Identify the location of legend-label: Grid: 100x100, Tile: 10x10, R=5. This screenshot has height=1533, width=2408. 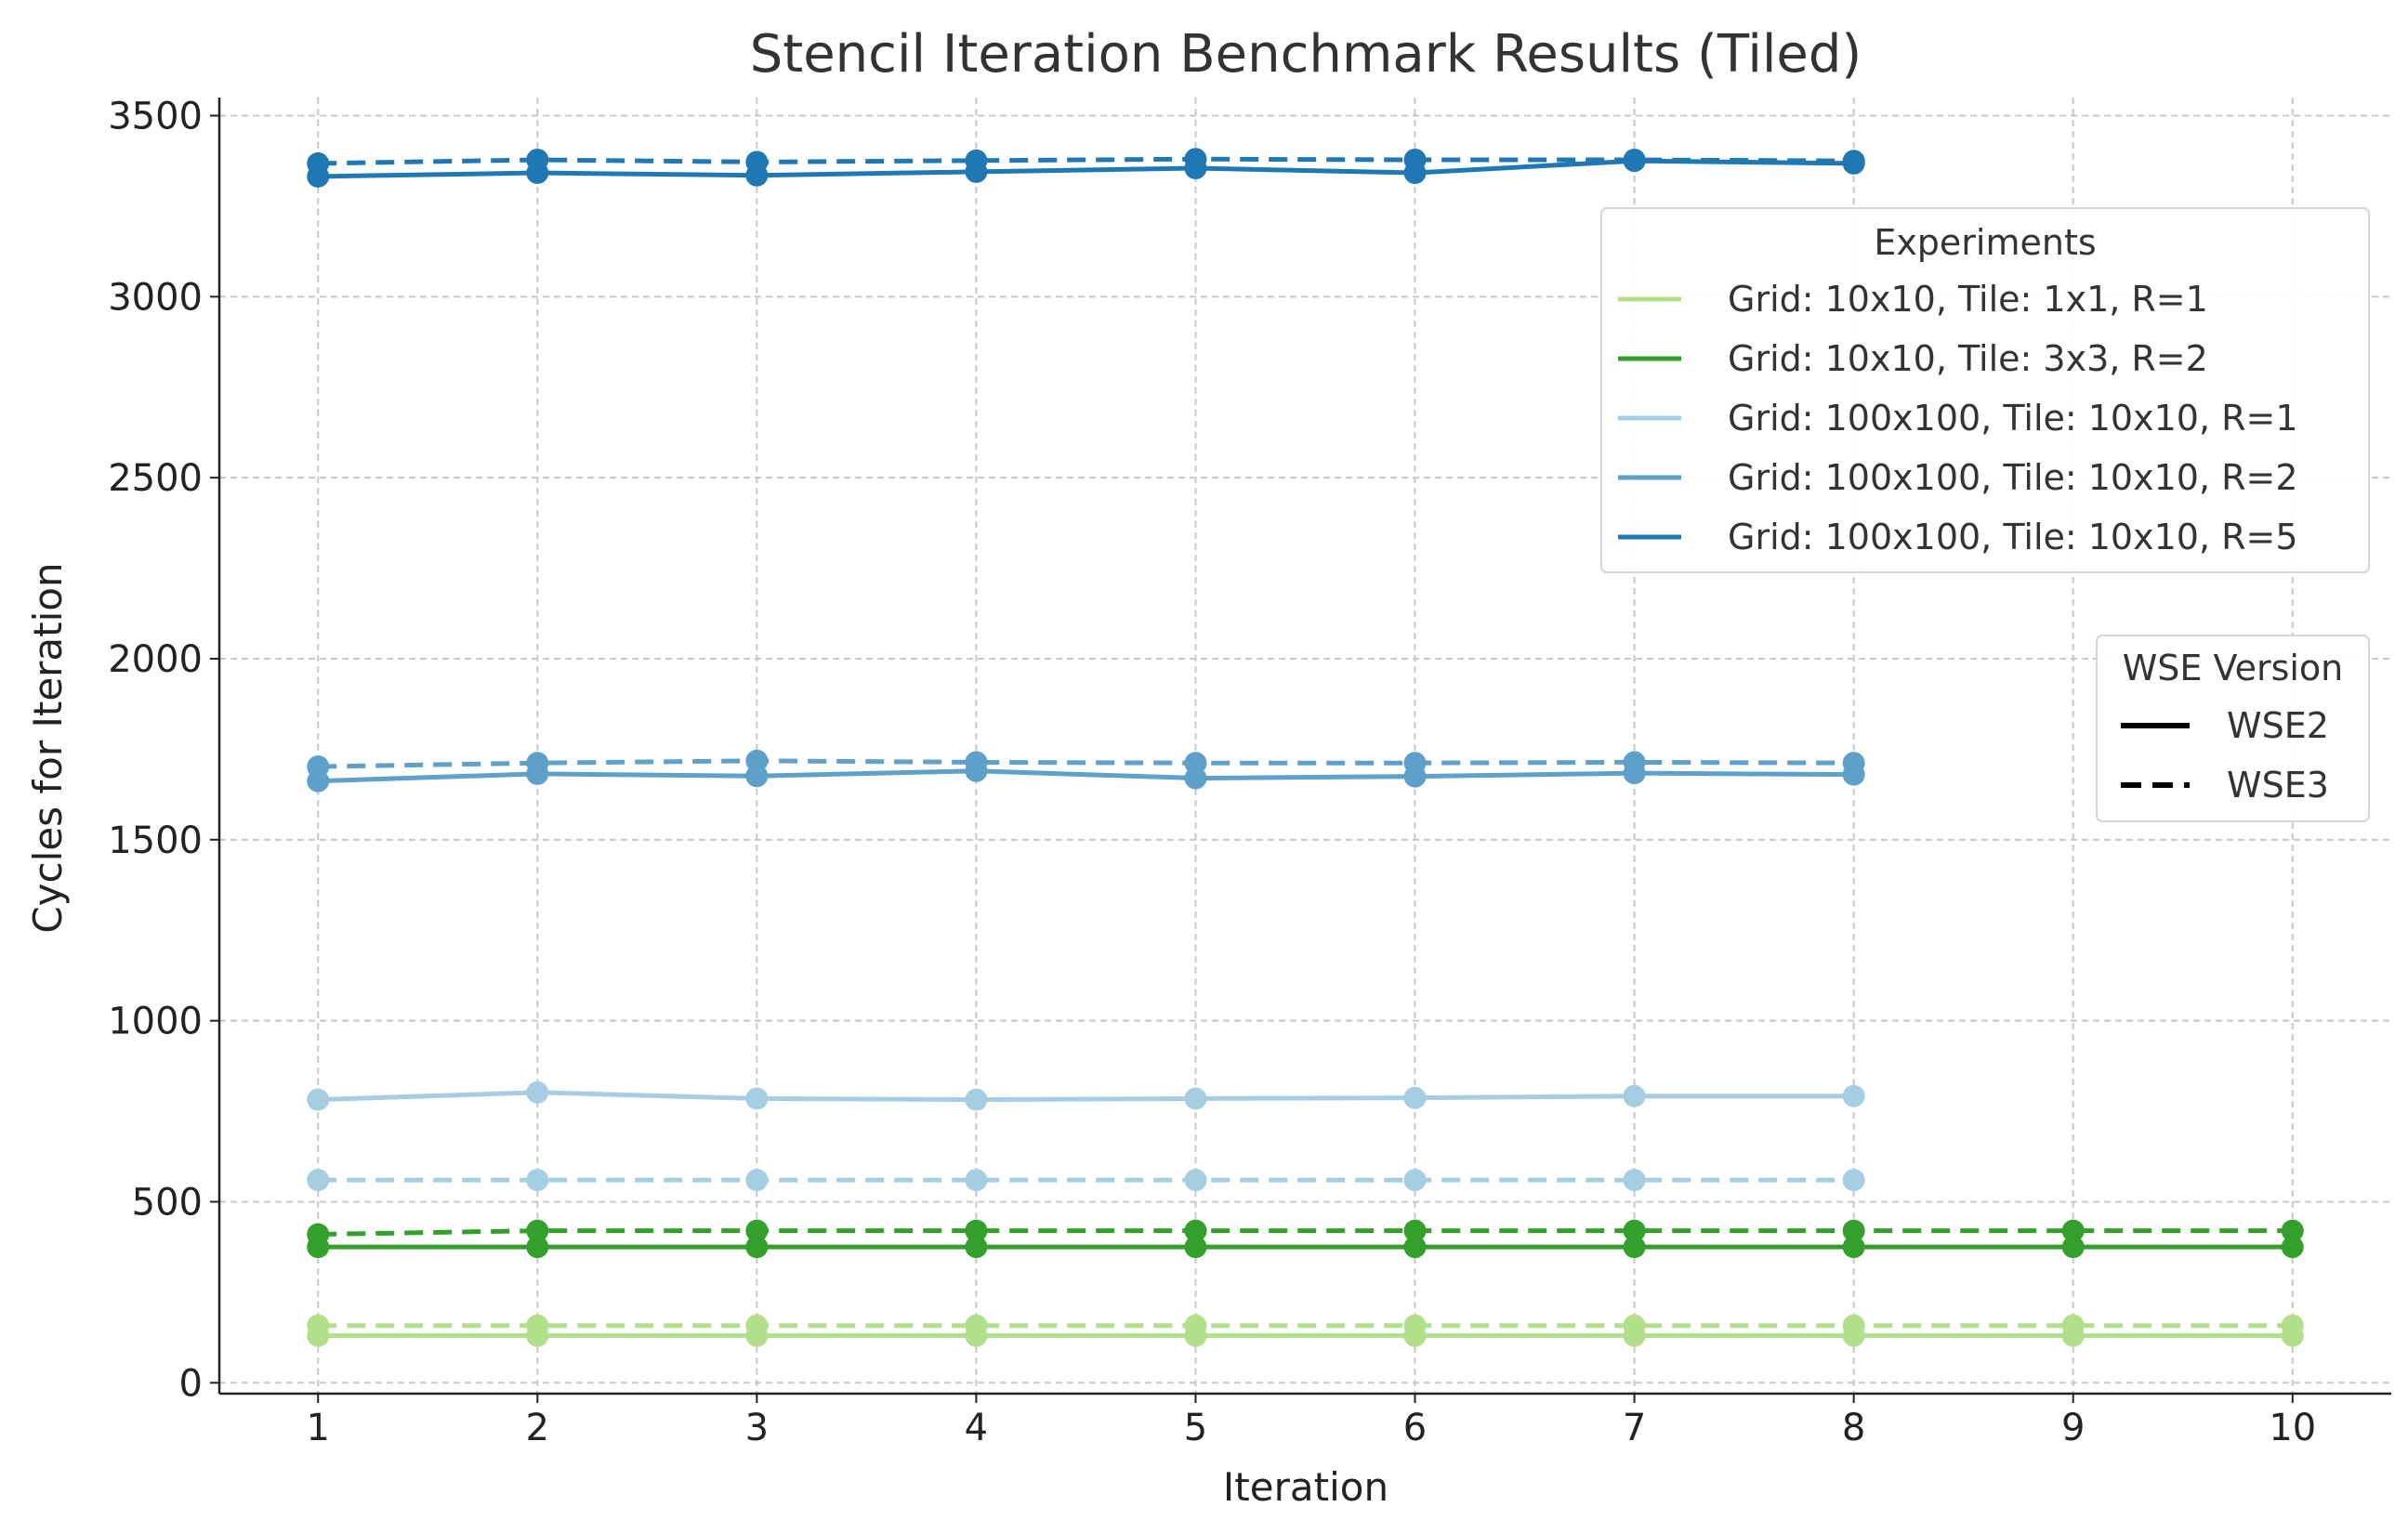
(2013, 537).